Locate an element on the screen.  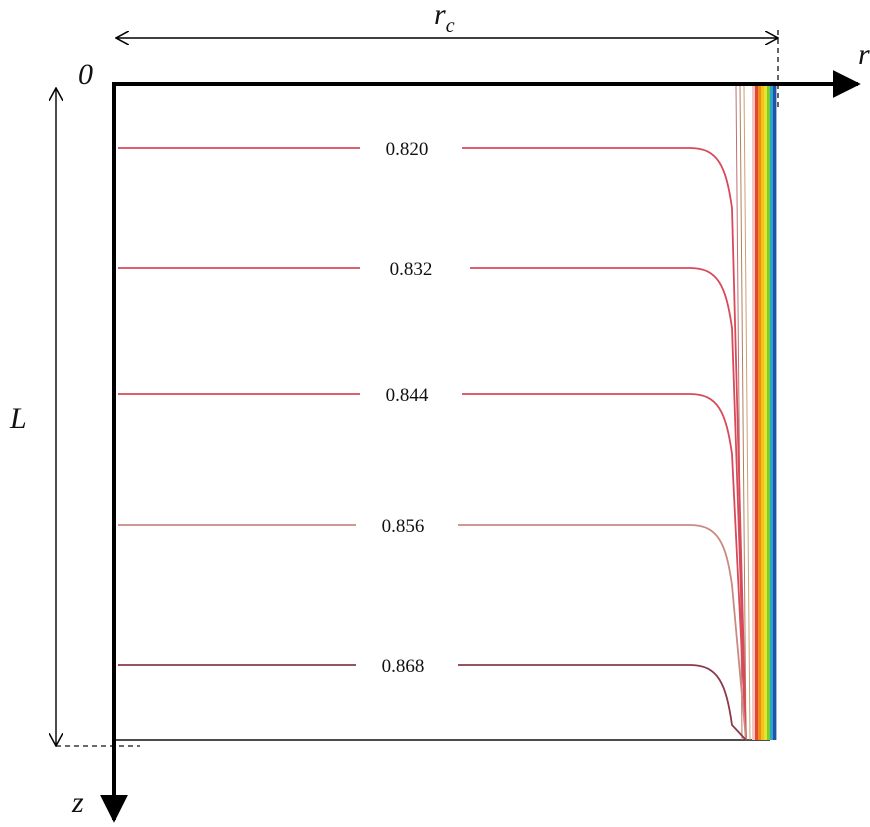
radius-label-subscript: c is located at coordinates (450, 26).